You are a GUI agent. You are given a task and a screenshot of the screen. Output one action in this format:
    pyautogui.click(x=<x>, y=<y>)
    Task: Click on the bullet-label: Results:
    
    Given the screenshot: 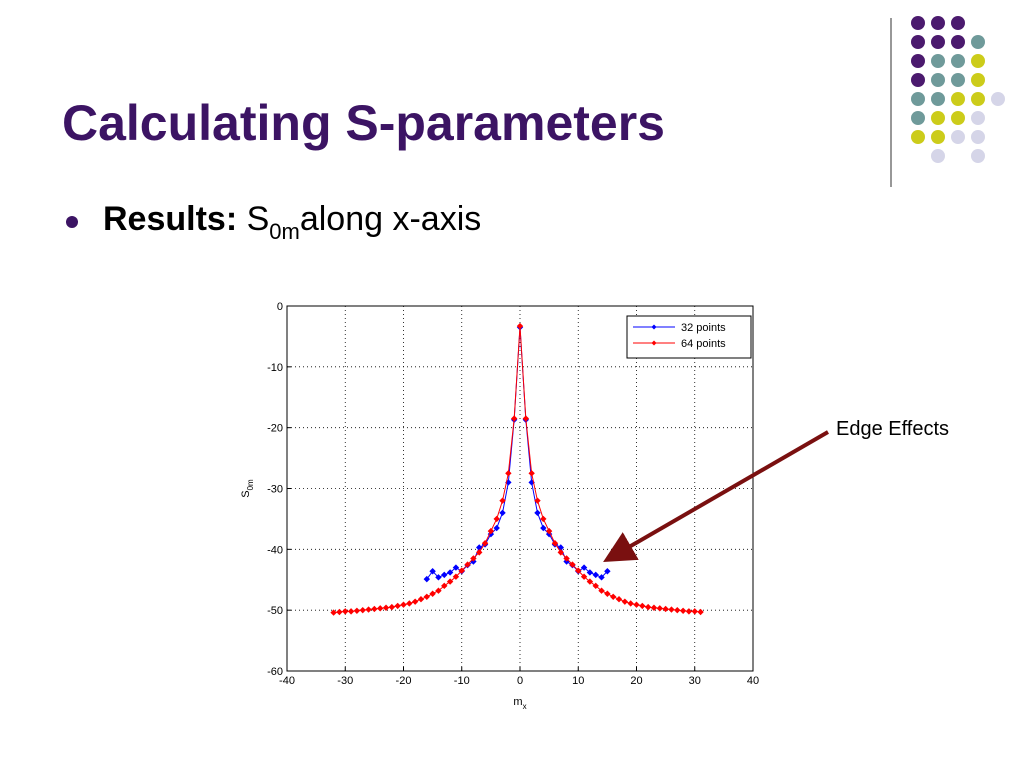 What is the action you would take?
    pyautogui.click(x=170, y=219)
    